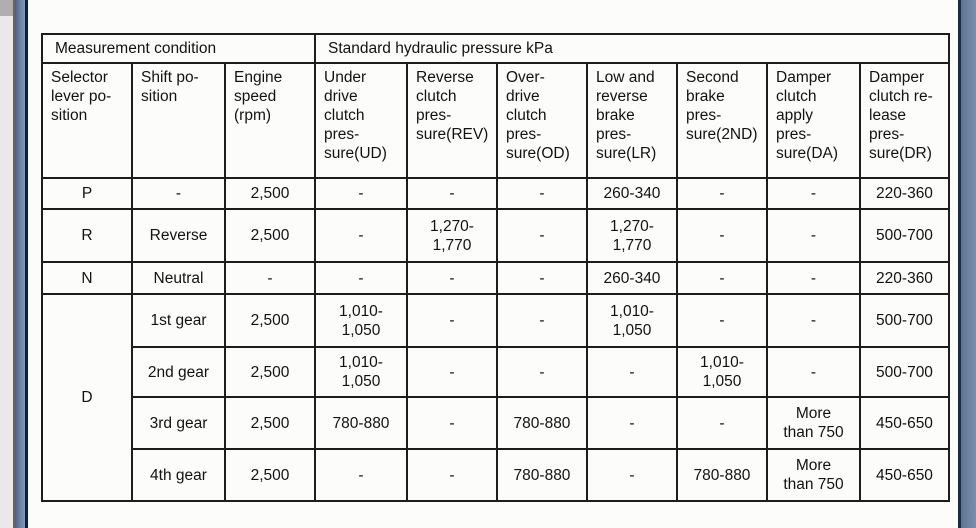 The width and height of the screenshot is (976, 528). What do you see at coordinates (87, 397) in the screenshot?
I see `table-cell: D` at bounding box center [87, 397].